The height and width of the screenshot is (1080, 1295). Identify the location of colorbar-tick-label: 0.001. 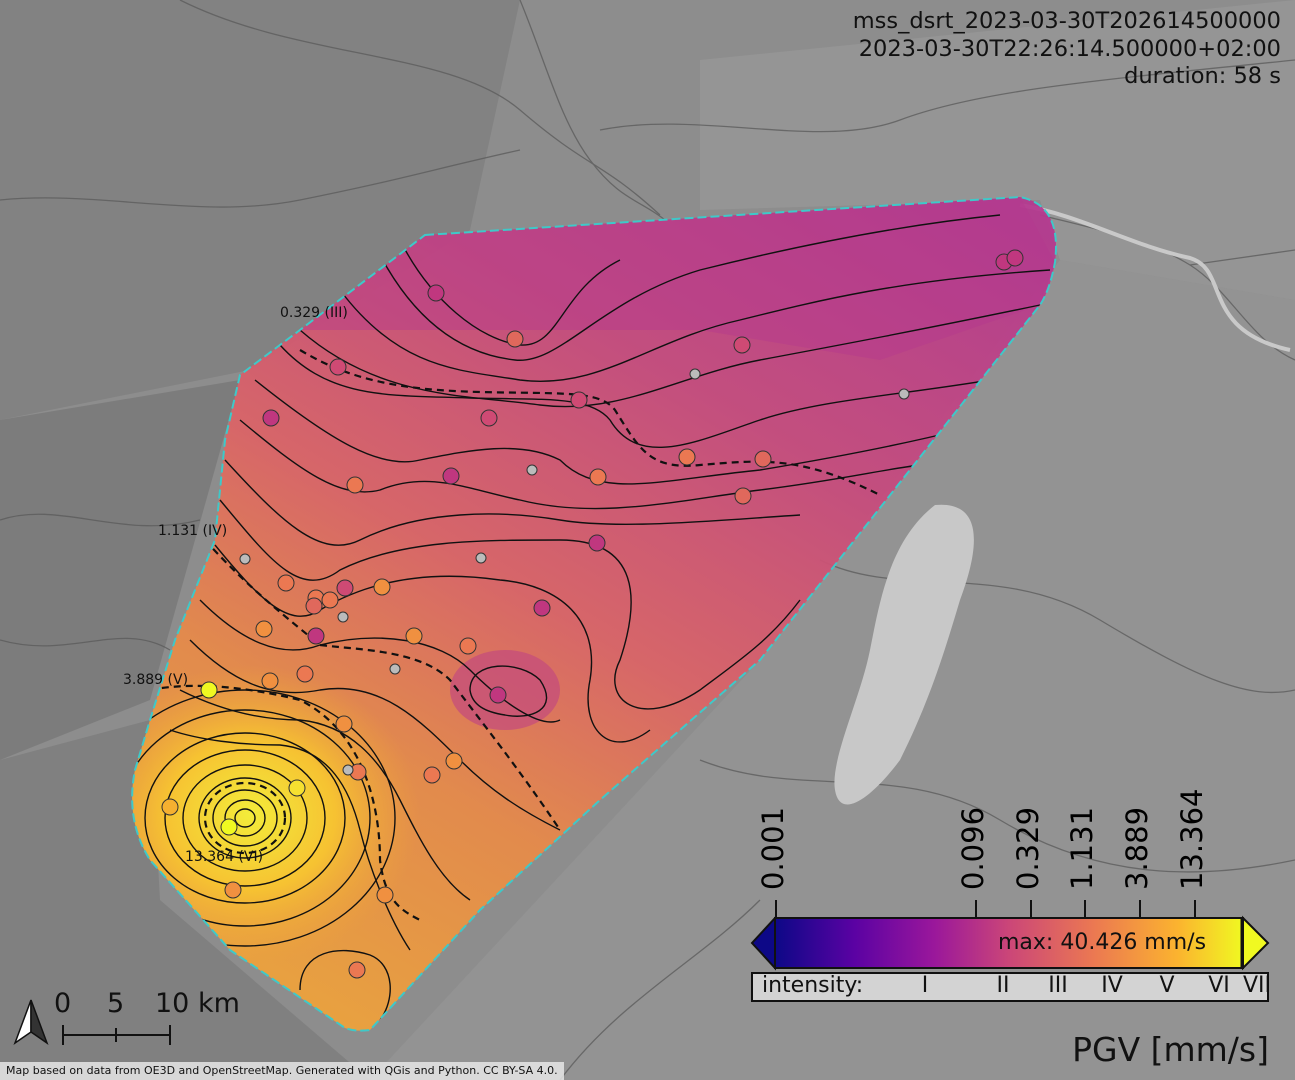
(773, 848).